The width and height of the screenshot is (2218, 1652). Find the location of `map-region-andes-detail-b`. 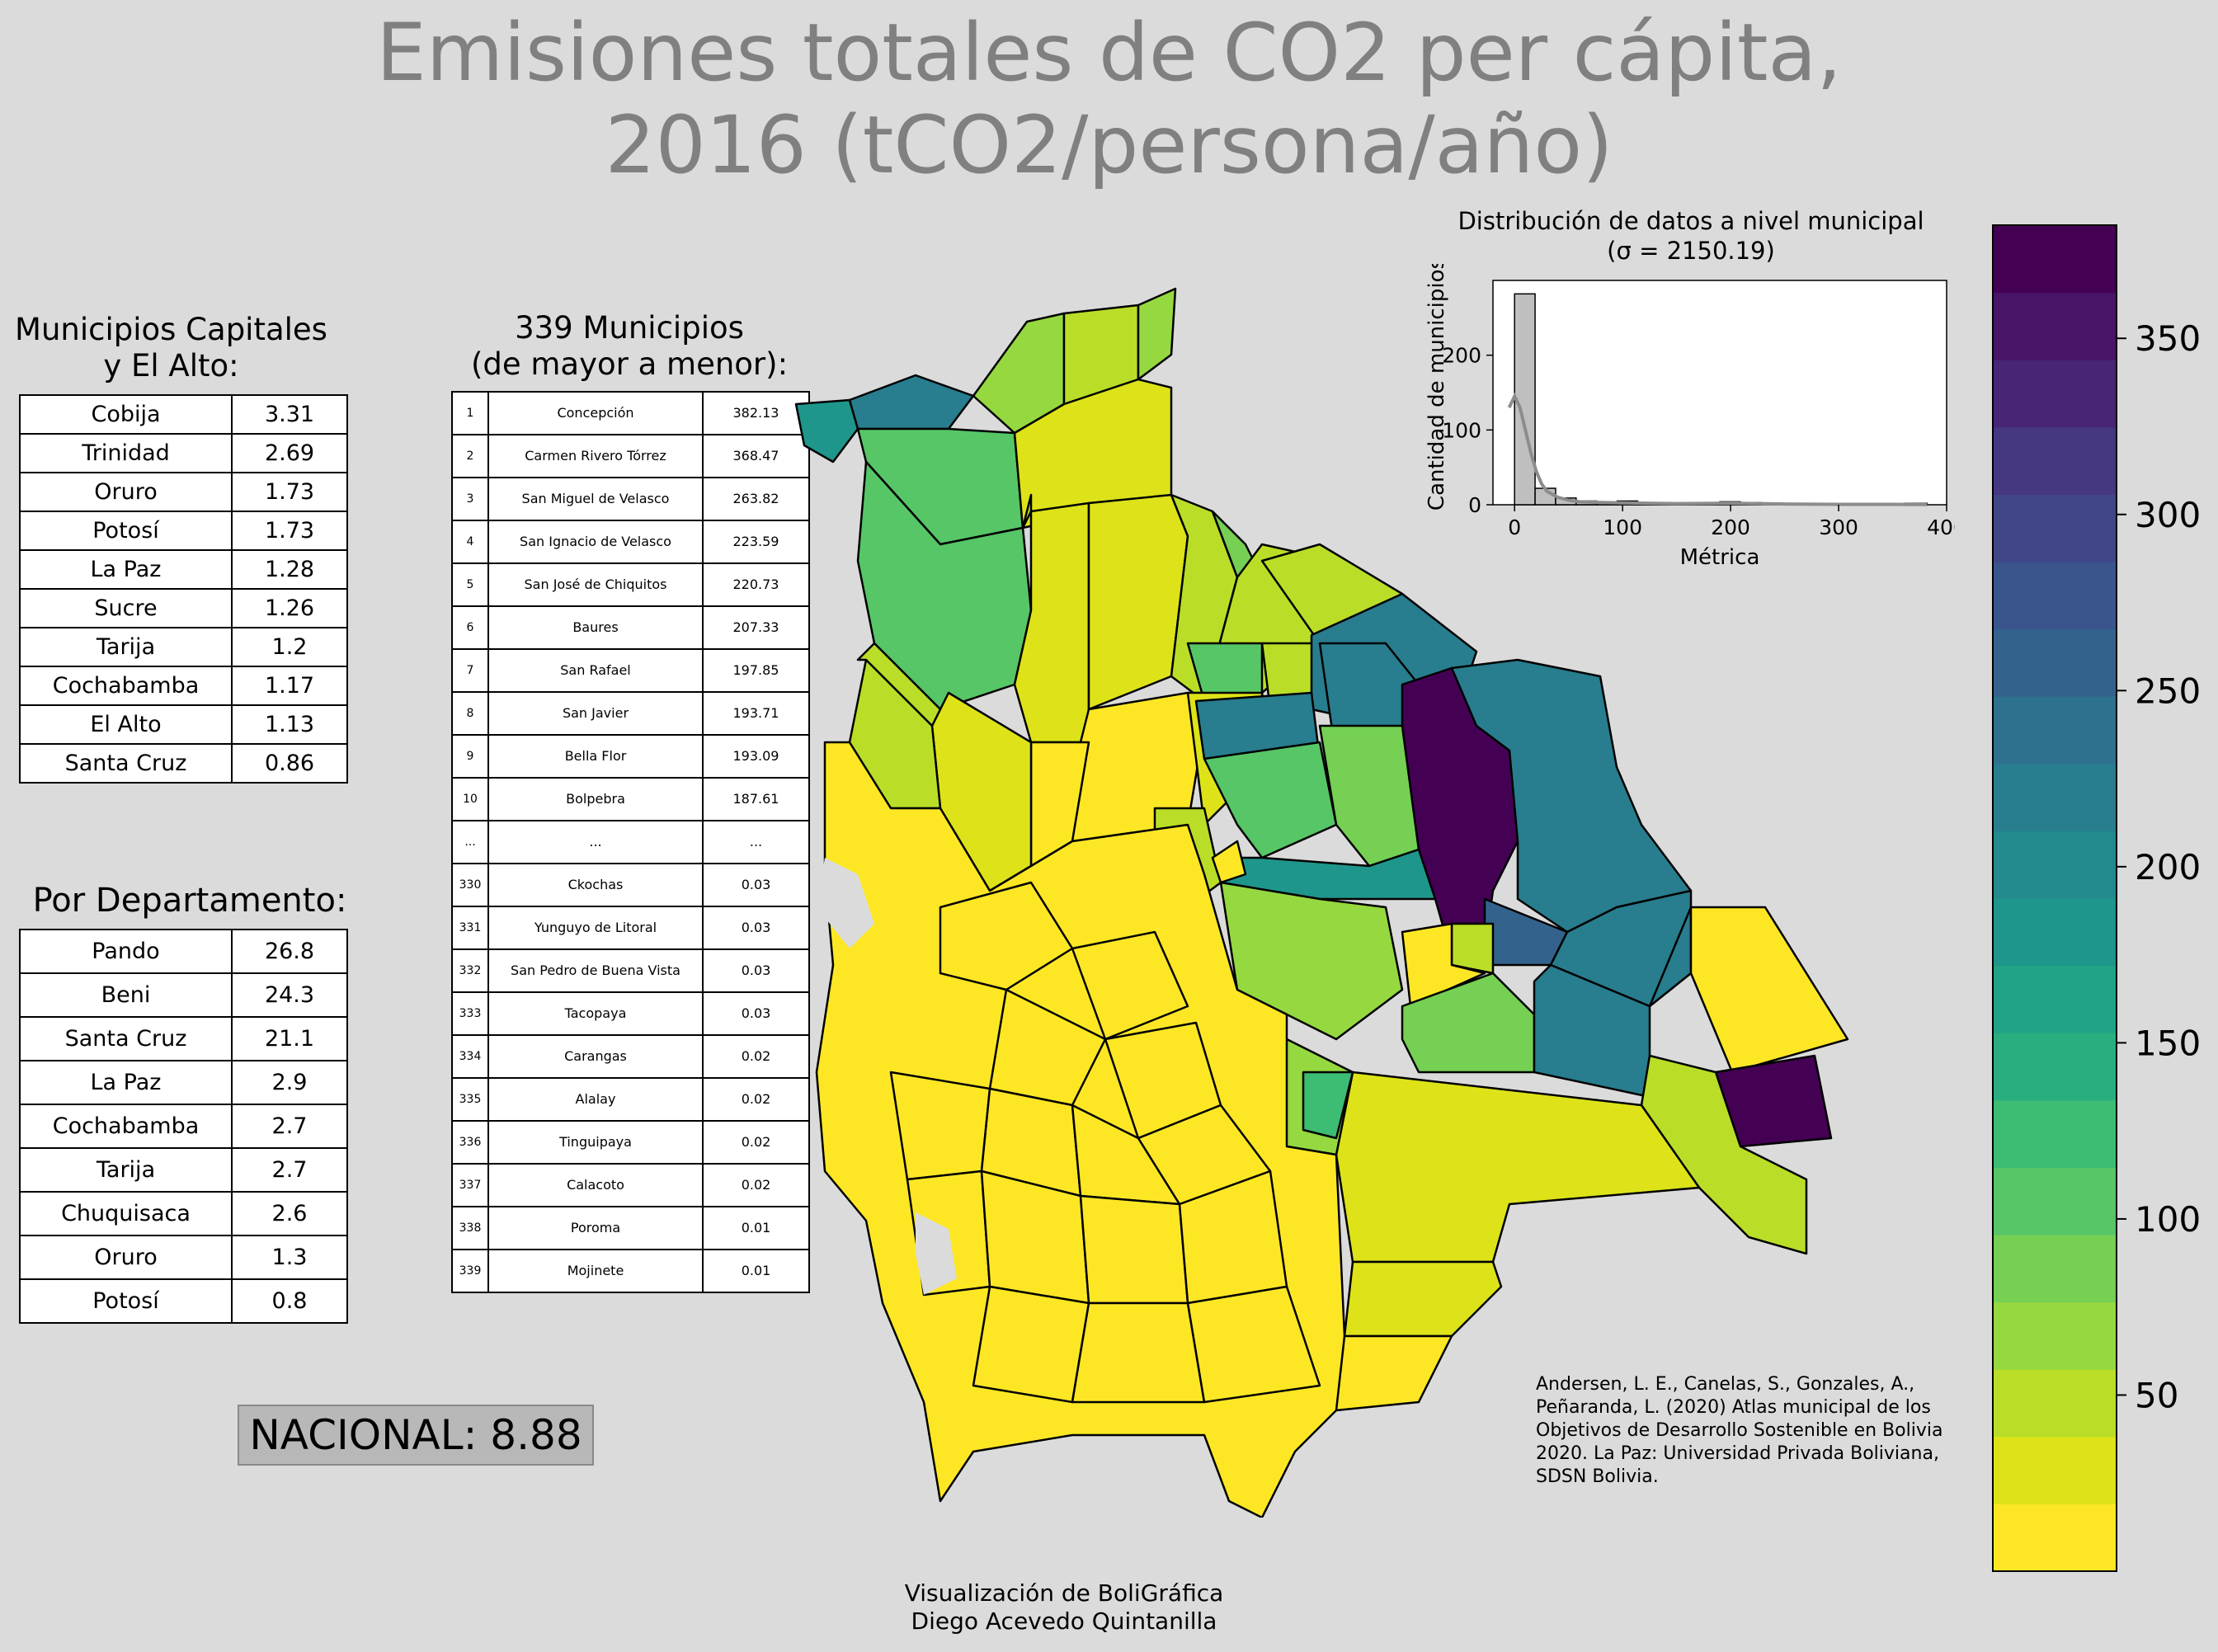

map-region-andes-detail-b is located at coordinates (1130, 985).